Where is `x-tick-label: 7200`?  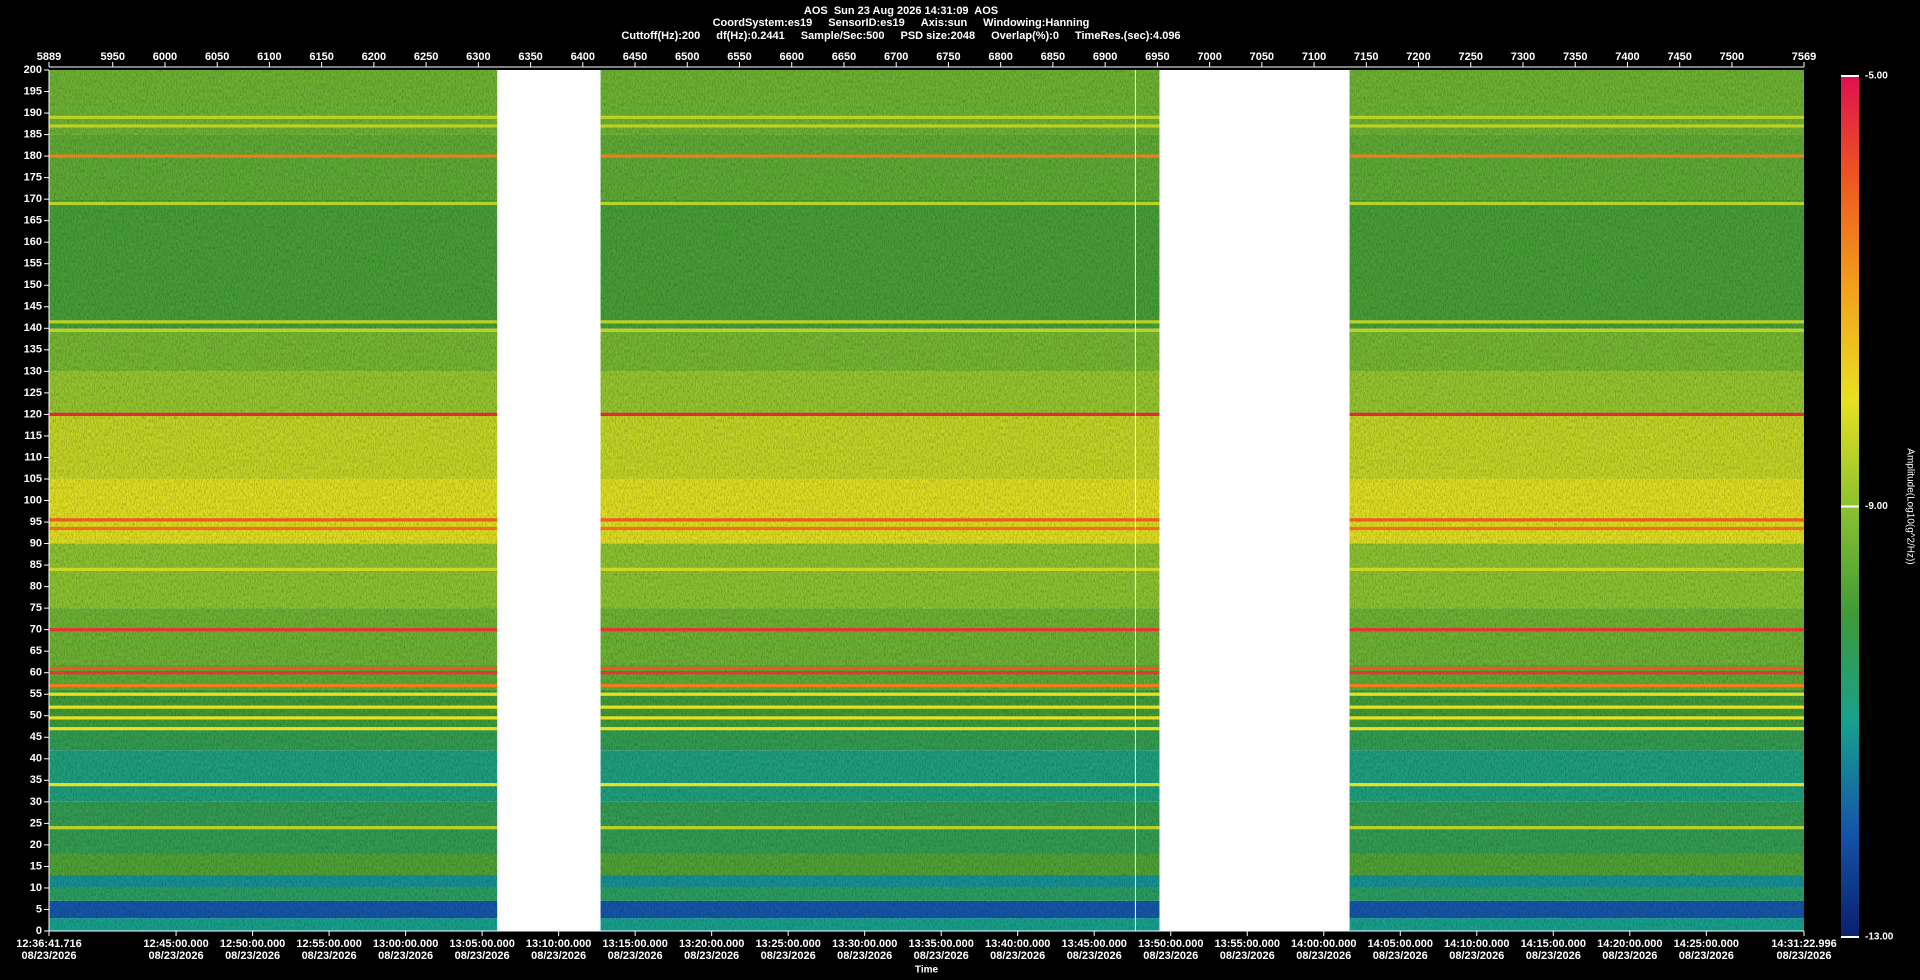
x-tick-label: 7200 is located at coordinates (1418, 57).